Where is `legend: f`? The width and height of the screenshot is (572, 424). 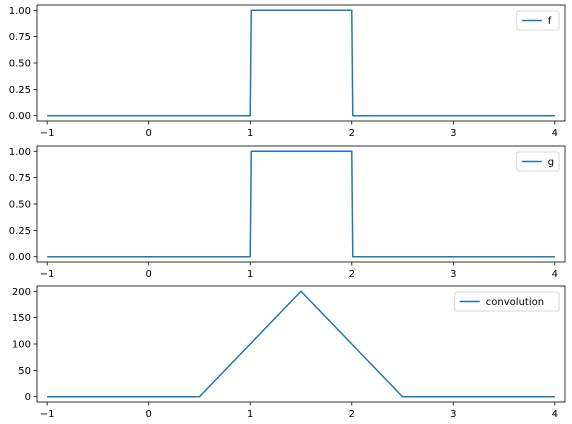 legend: f is located at coordinates (538, 20).